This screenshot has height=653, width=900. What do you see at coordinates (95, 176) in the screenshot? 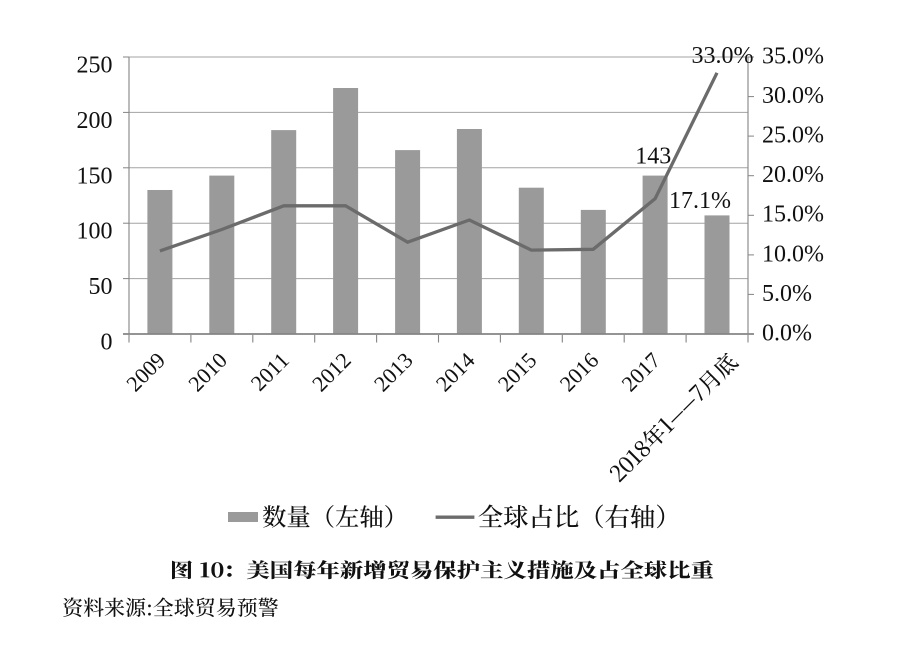
I see `svg-text: 150` at bounding box center [95, 176].